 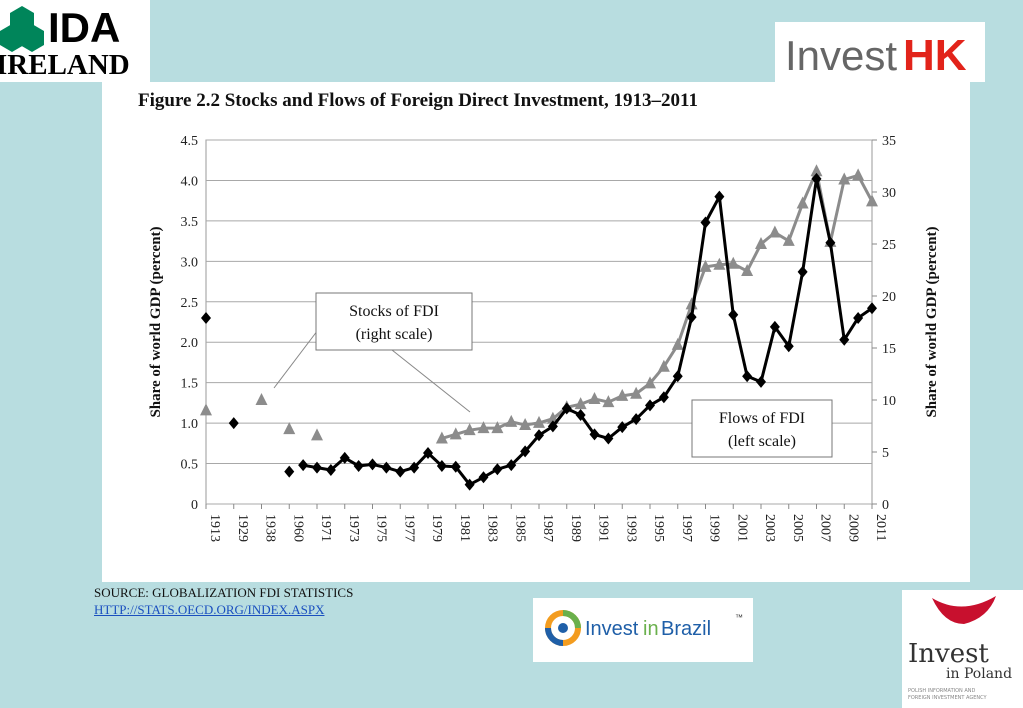 I want to click on poland-agency-line2: FOREIGN INVESTMENT AGENCY, so click(x=948, y=698).